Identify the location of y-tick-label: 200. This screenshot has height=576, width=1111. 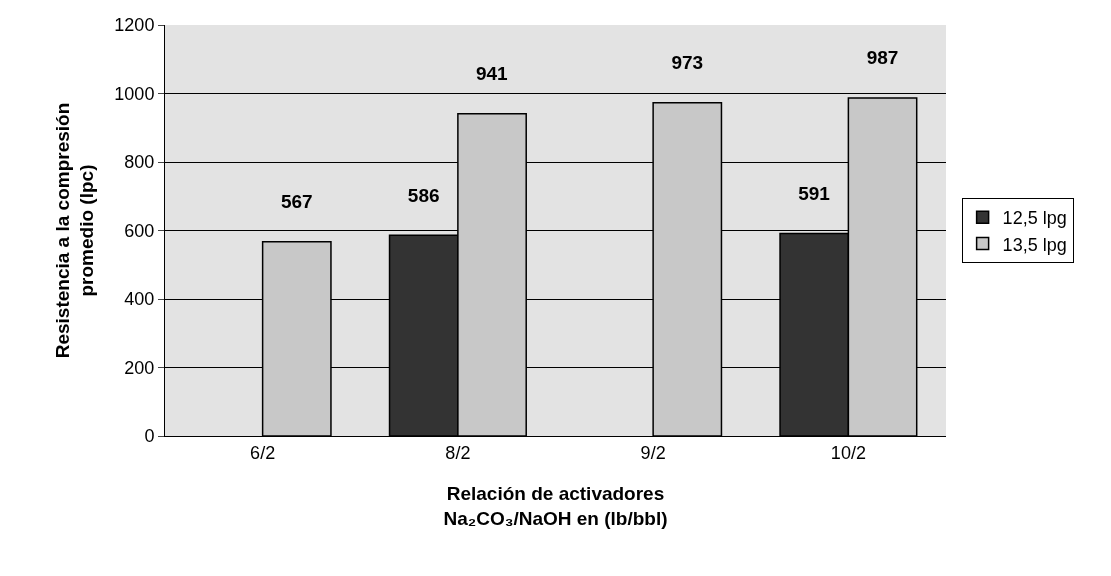
(139, 367).